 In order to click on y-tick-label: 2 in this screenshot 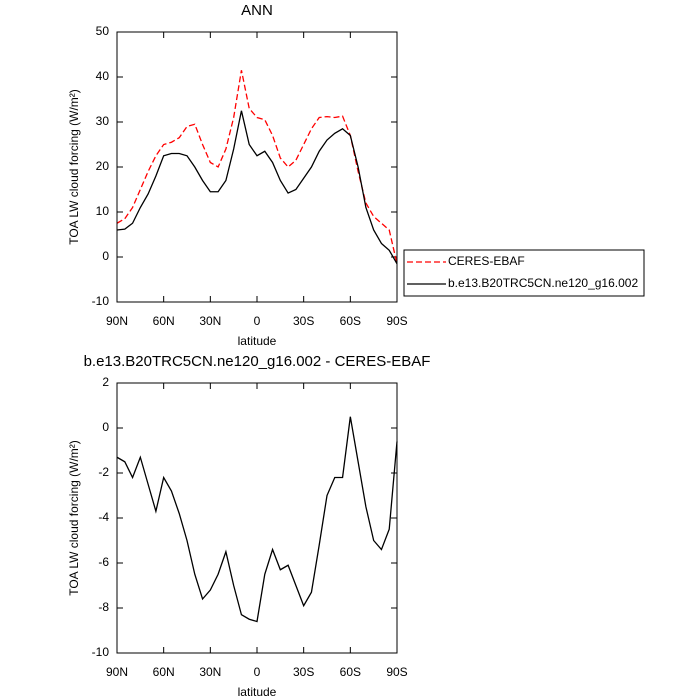, I will do `click(105, 382)`.